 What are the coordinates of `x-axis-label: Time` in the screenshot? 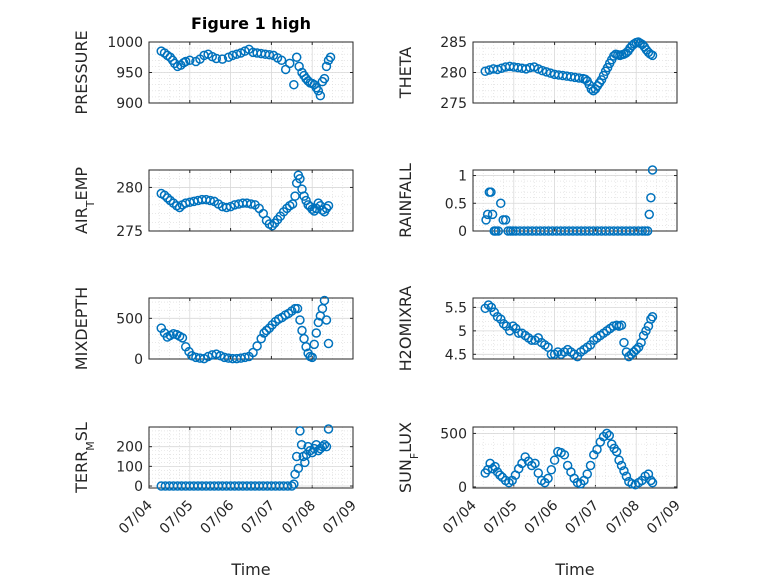 It's located at (250, 569).